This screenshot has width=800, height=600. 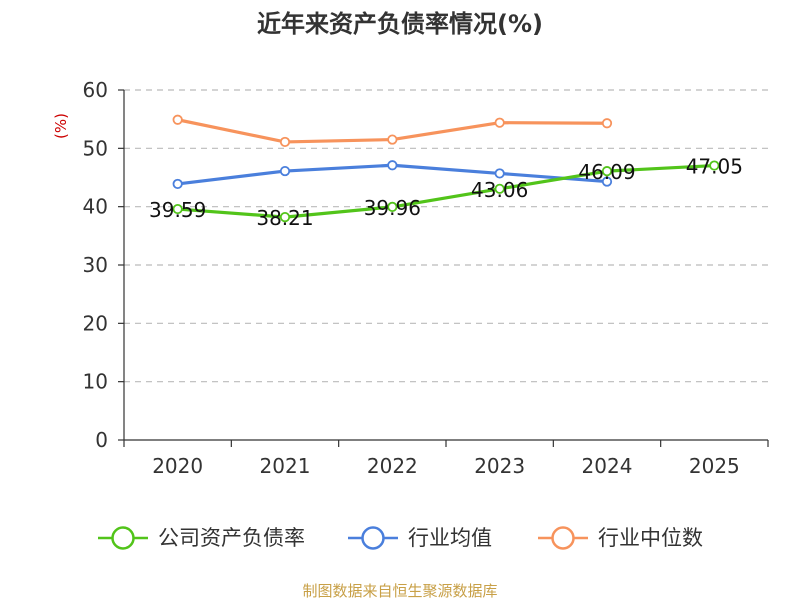 I want to click on legend-label: 公司资产负债率, so click(x=231, y=538).